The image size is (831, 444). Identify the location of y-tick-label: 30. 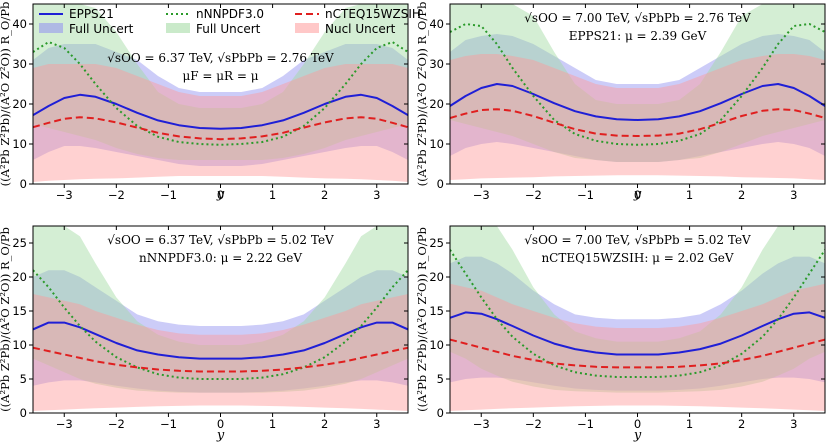
(436, 64).